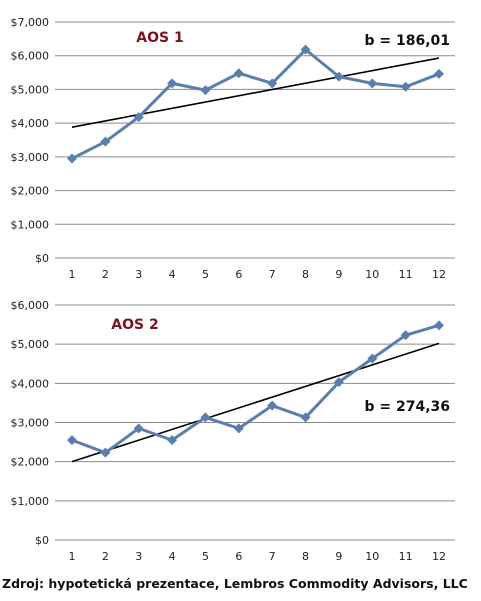 This screenshot has height=601, width=481. I want to click on chart-title: AOS 1, so click(159, 38).